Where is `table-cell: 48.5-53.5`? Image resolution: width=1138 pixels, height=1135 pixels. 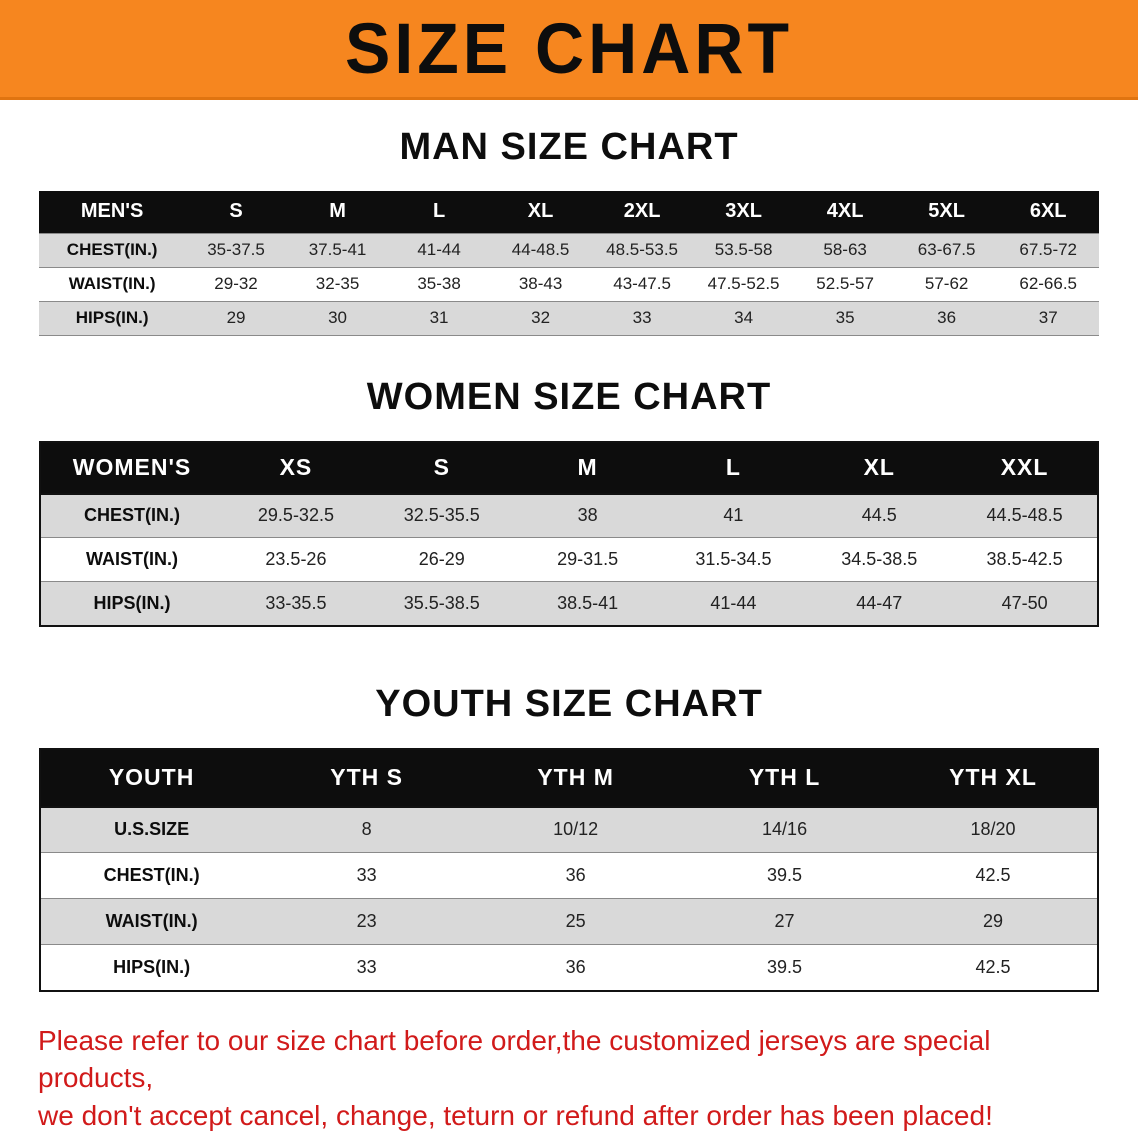
table-cell: 48.5-53.5 is located at coordinates (642, 249).